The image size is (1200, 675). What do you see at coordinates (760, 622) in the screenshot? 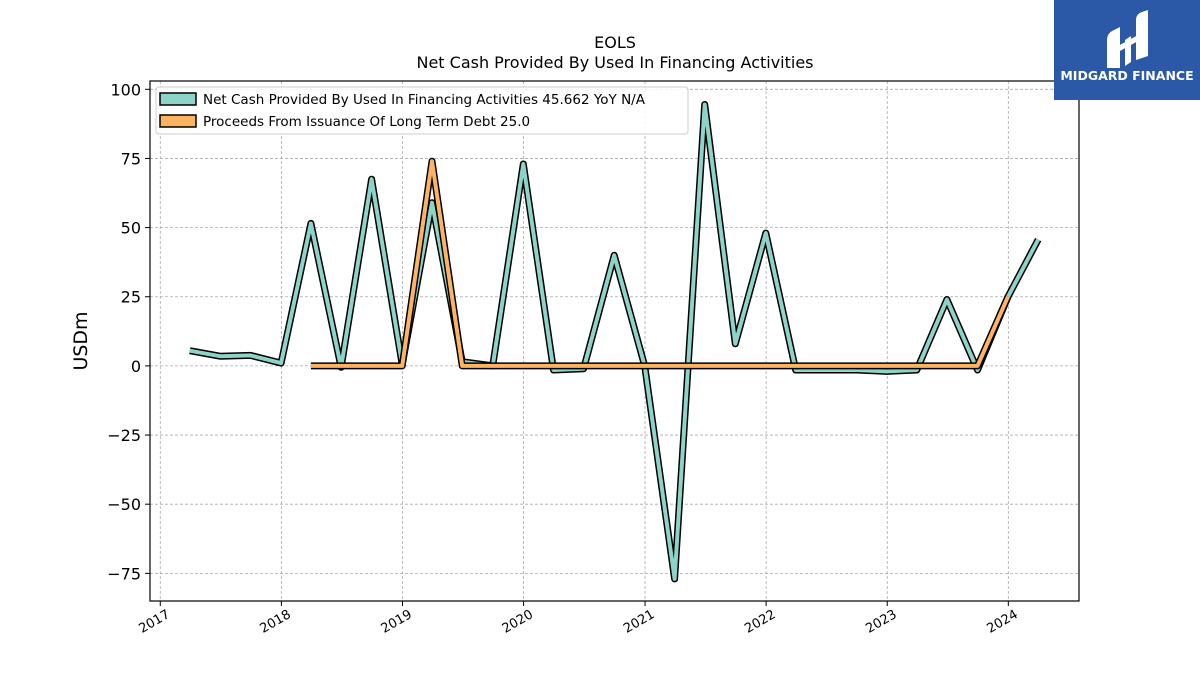
I see `x-tick-label: 2022` at bounding box center [760, 622].